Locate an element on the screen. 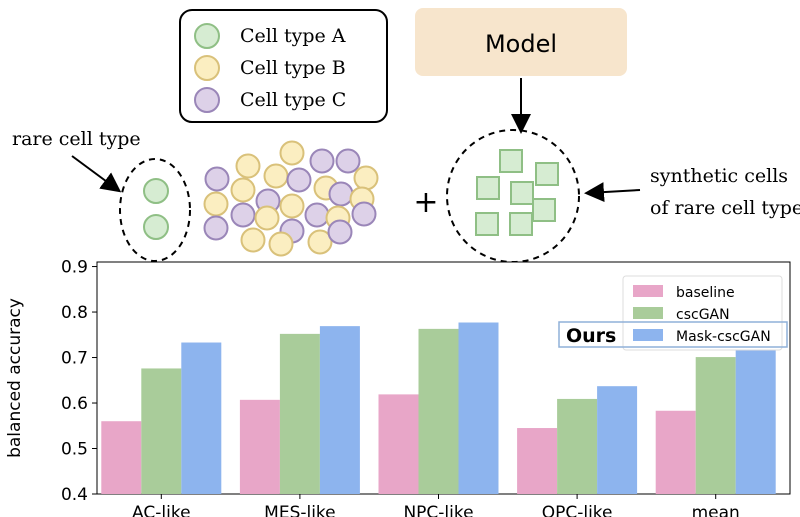 The width and height of the screenshot is (800, 517). legend-swatch-a is located at coordinates (207, 36).